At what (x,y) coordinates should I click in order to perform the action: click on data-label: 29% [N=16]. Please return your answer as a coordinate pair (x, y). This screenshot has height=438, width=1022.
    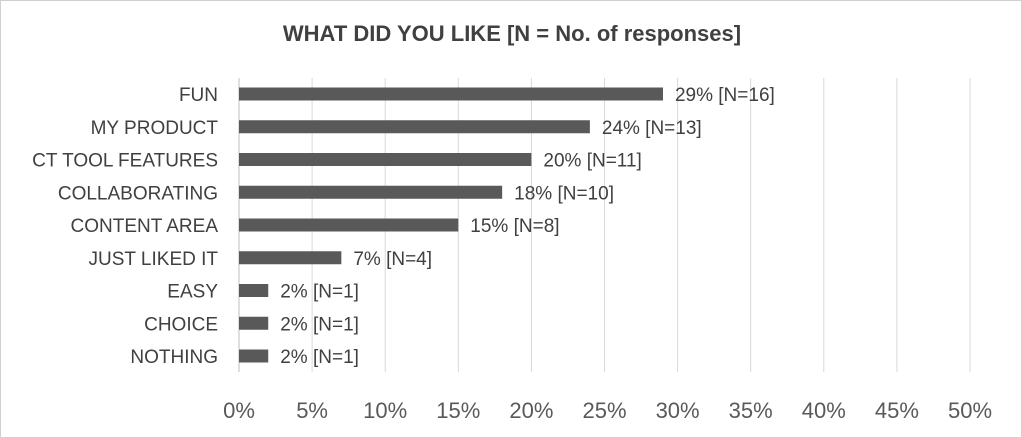
    Looking at the image, I should click on (725, 95).